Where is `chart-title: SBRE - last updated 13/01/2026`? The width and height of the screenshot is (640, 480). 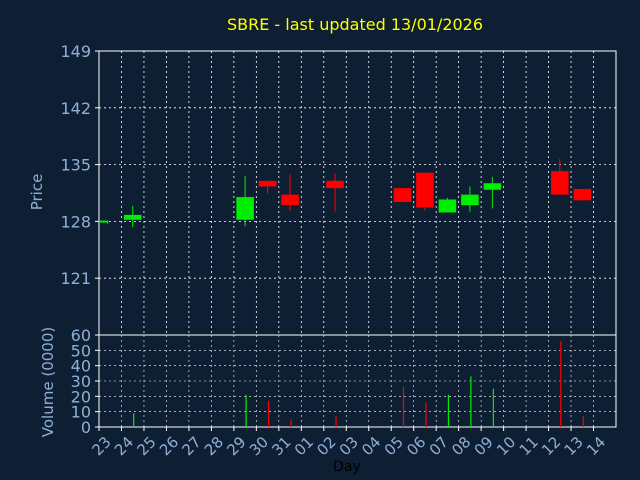
chart-title: SBRE - last updated 13/01/2026 is located at coordinates (355, 24).